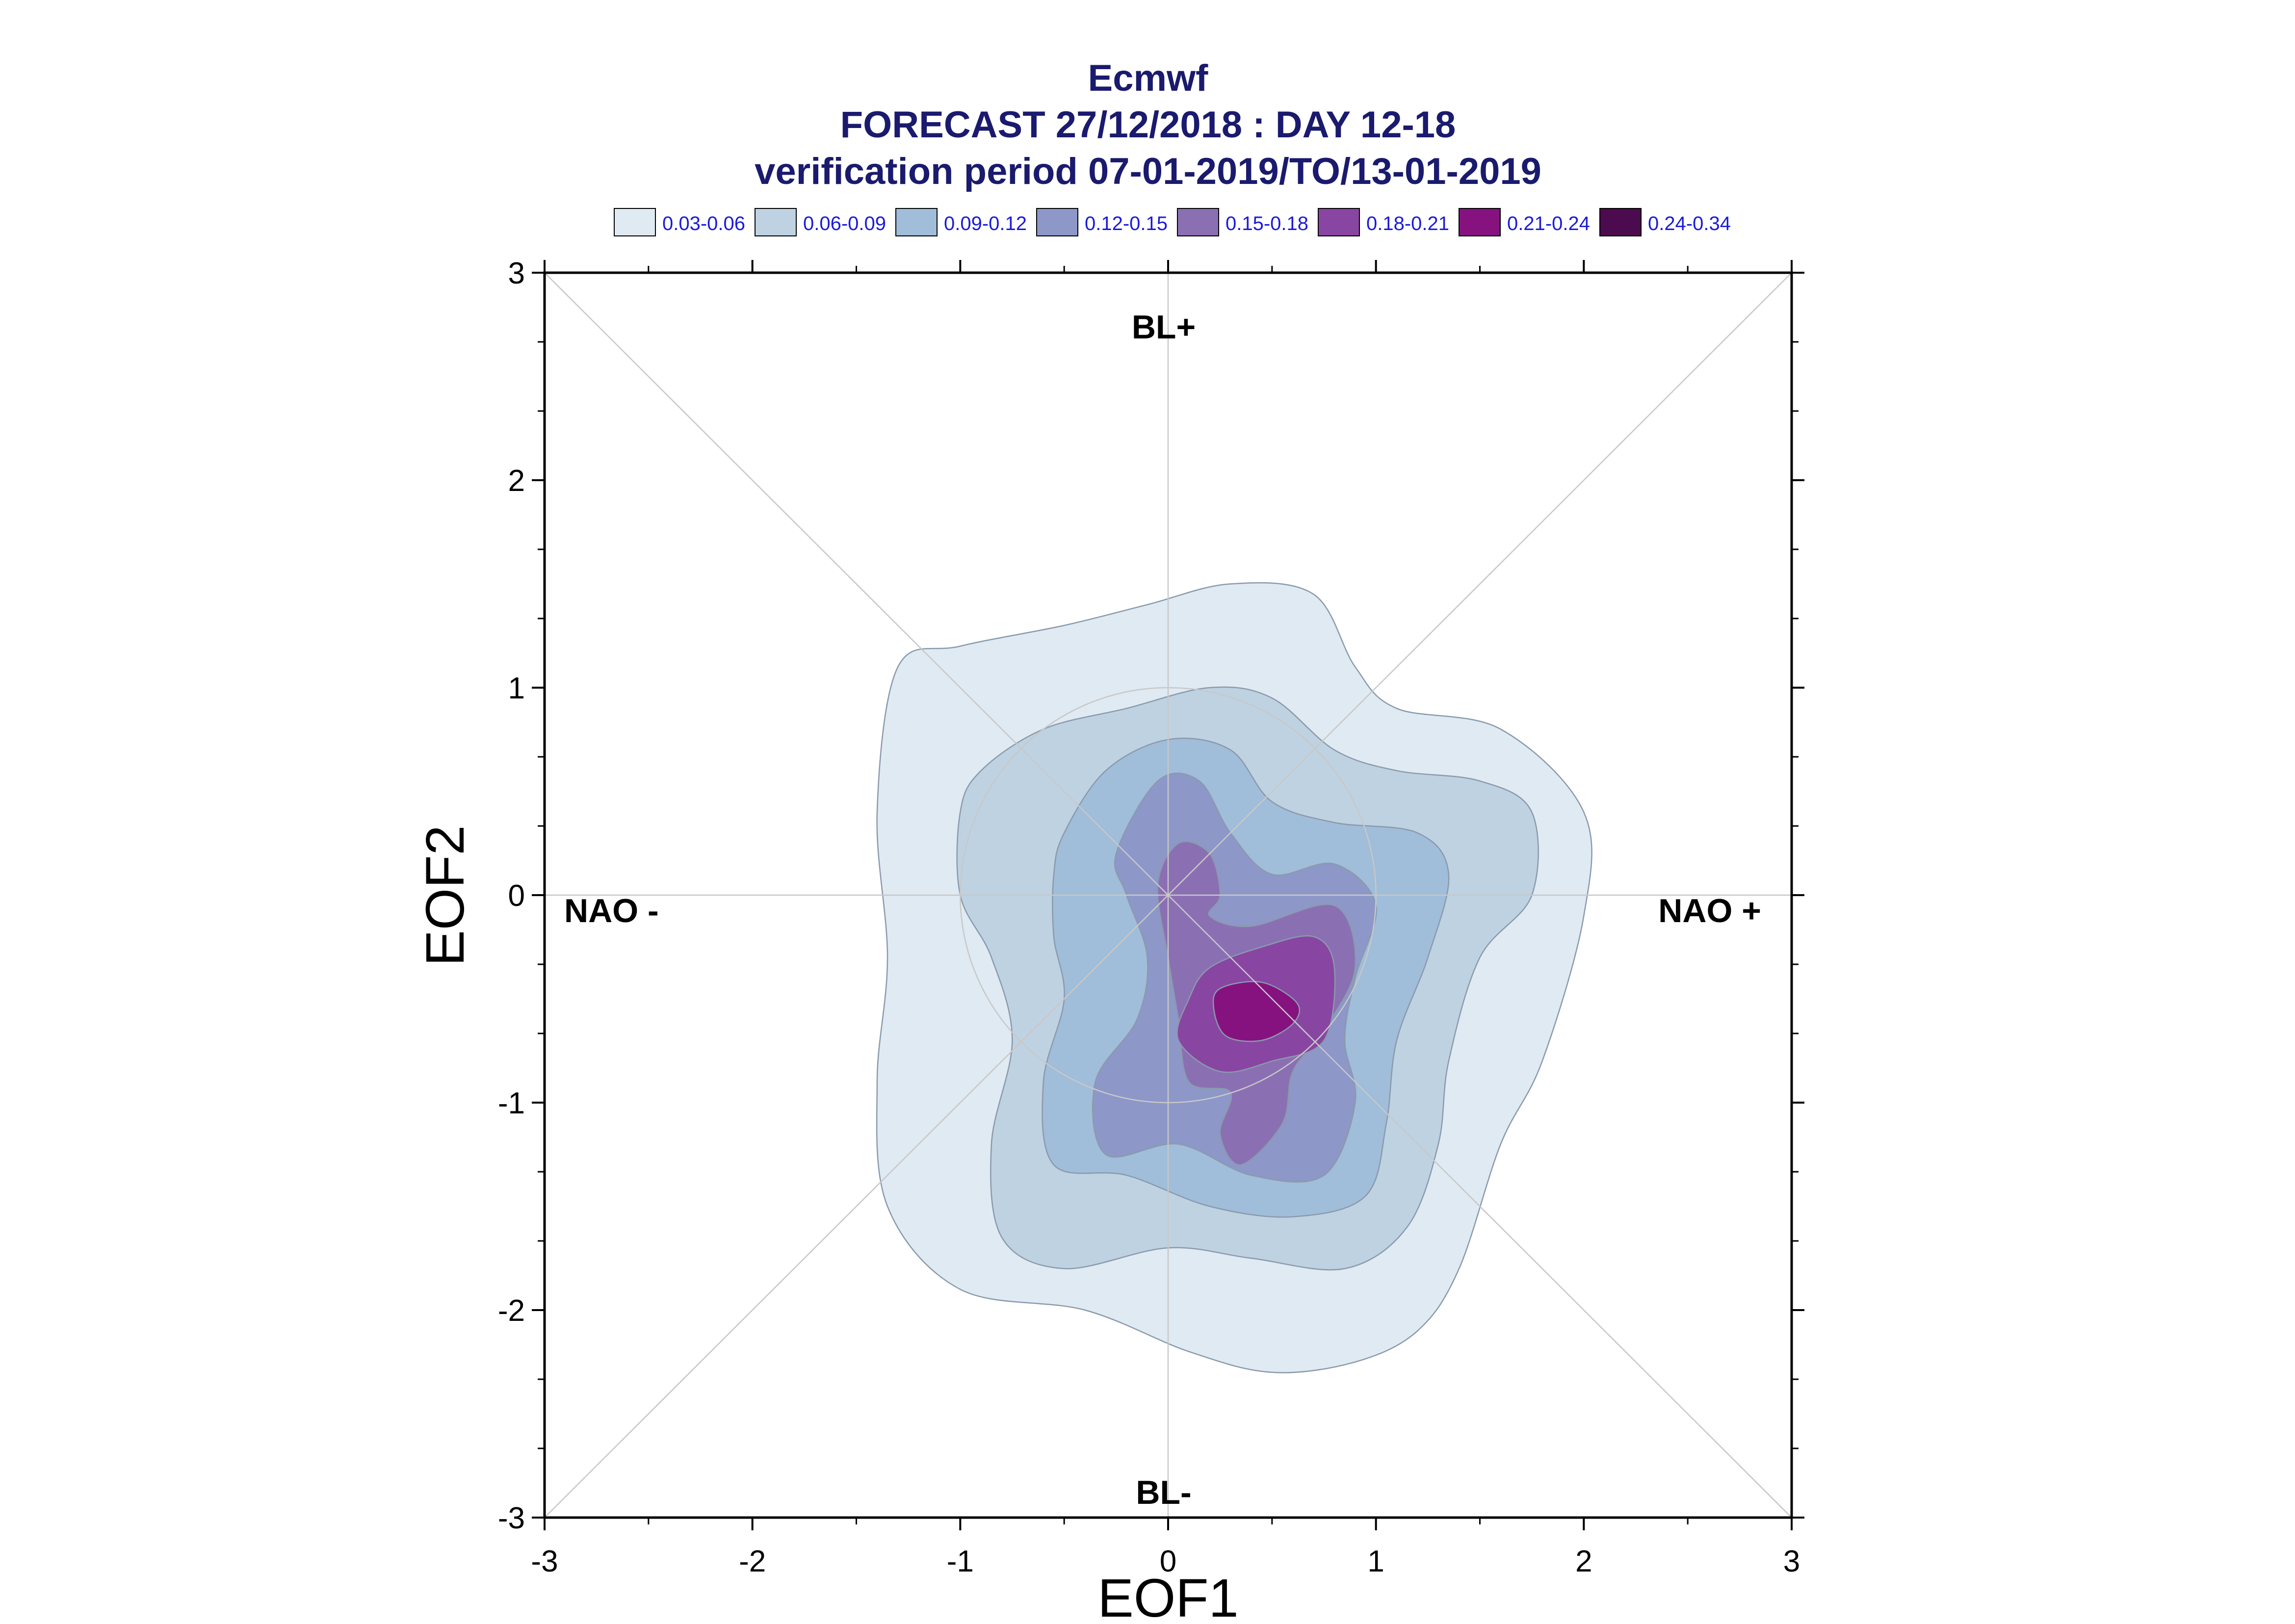 The width and height of the screenshot is (2295, 1624). I want to click on legend-label: 0.18-0.21, so click(1407, 223).